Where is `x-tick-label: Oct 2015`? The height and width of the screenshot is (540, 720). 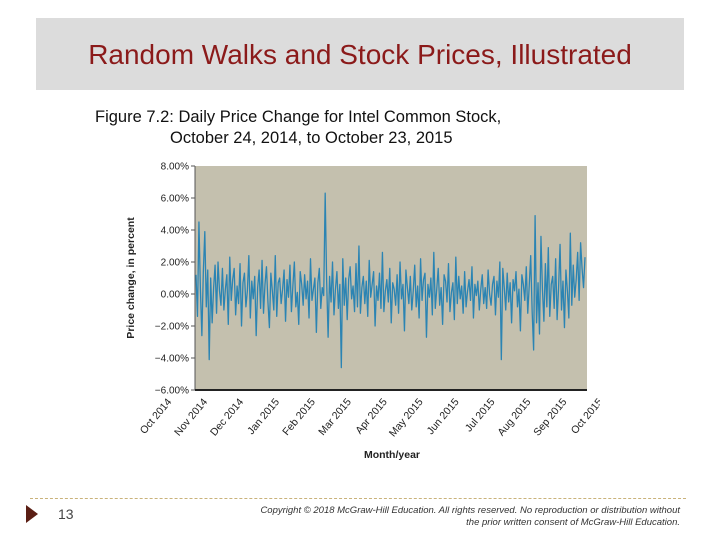 x-tick-label: Oct 2015 is located at coordinates (584, 416).